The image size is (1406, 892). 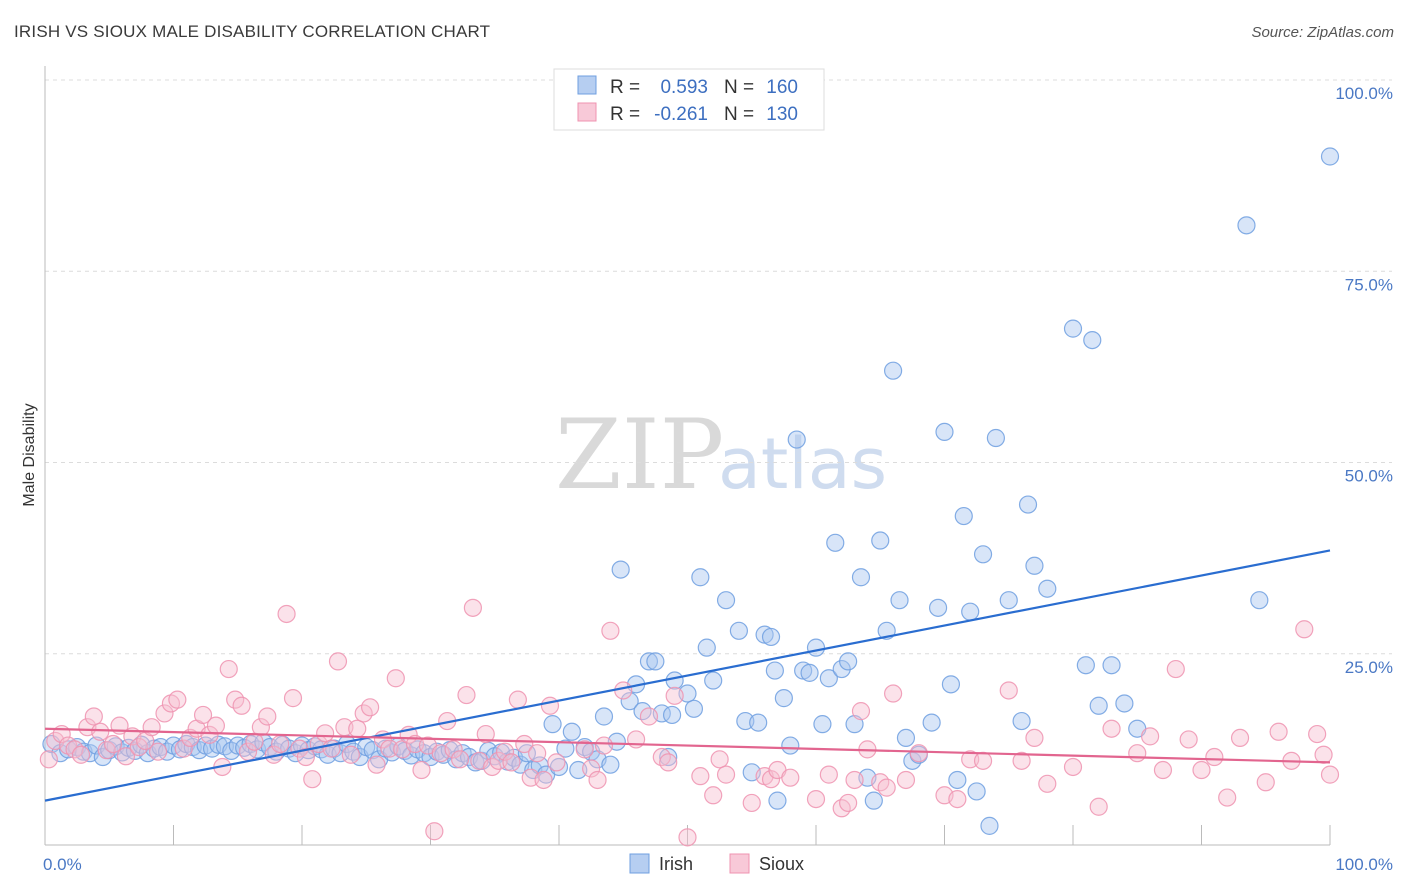 What do you see at coordinates (739, 114) in the screenshot?
I see `stats-n-label: N =` at bounding box center [739, 114].